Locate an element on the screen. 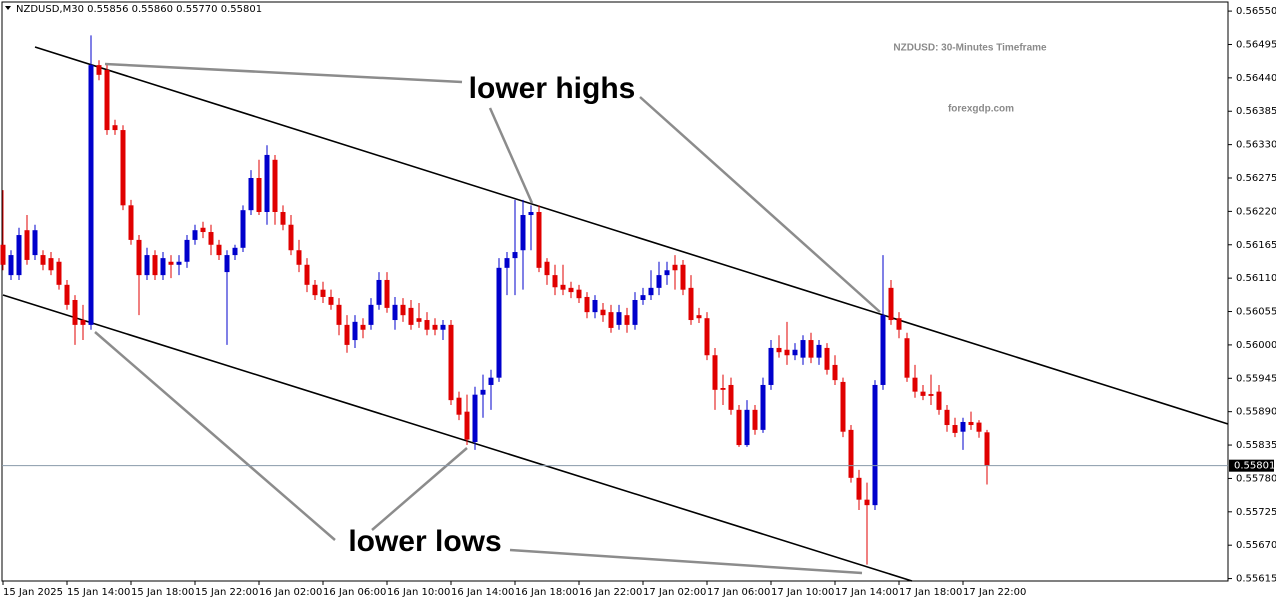 This screenshot has height=604, width=1276. x-tick-label: 17 Jan 18:00 is located at coordinates (930, 592).